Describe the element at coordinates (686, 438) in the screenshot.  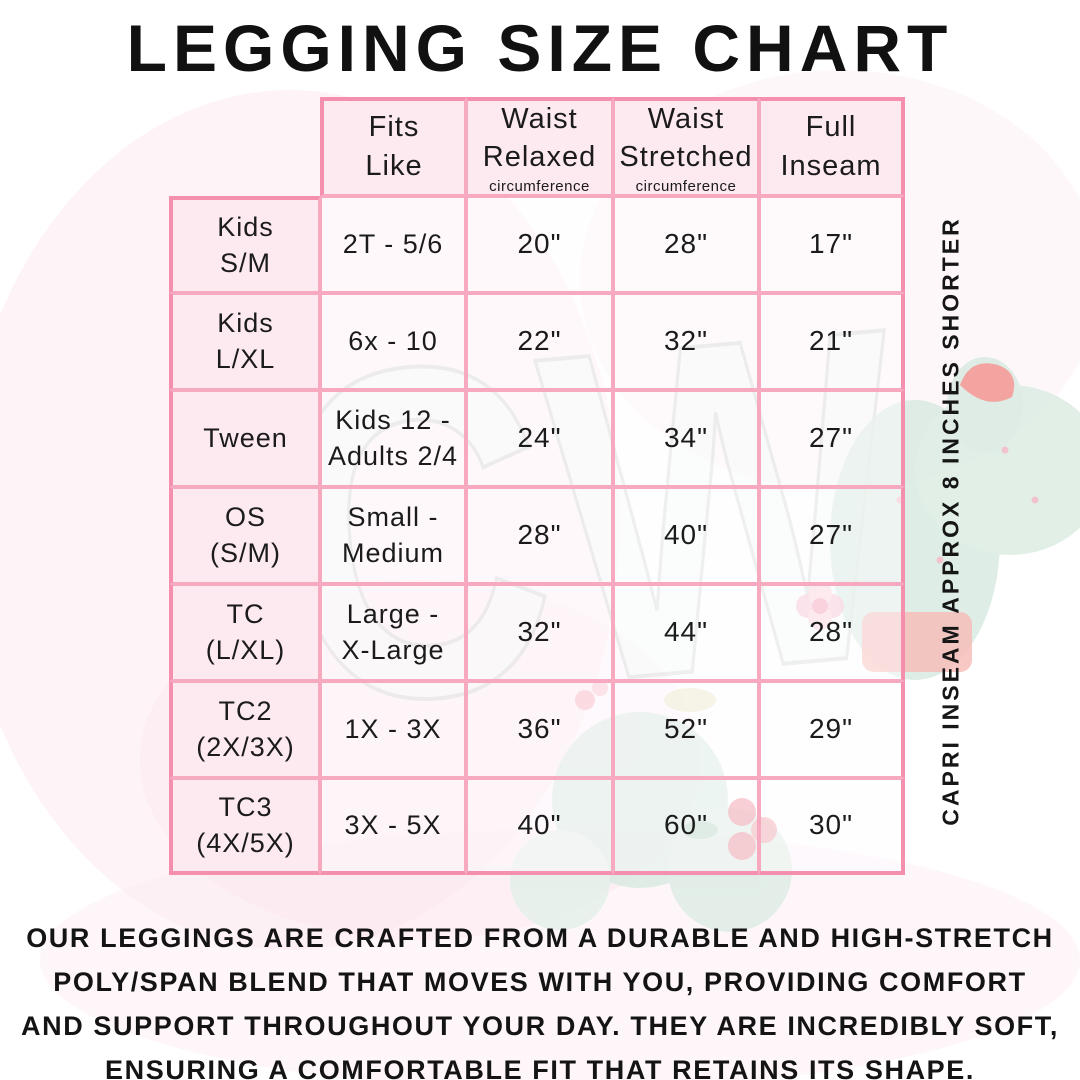
I see `cell-tween-waist-stretched: 34"` at that location.